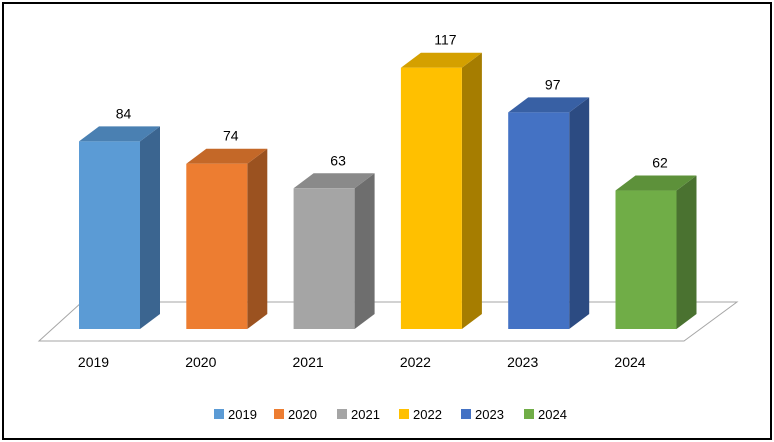  I want to click on legend-item: 2024, so click(545, 414).